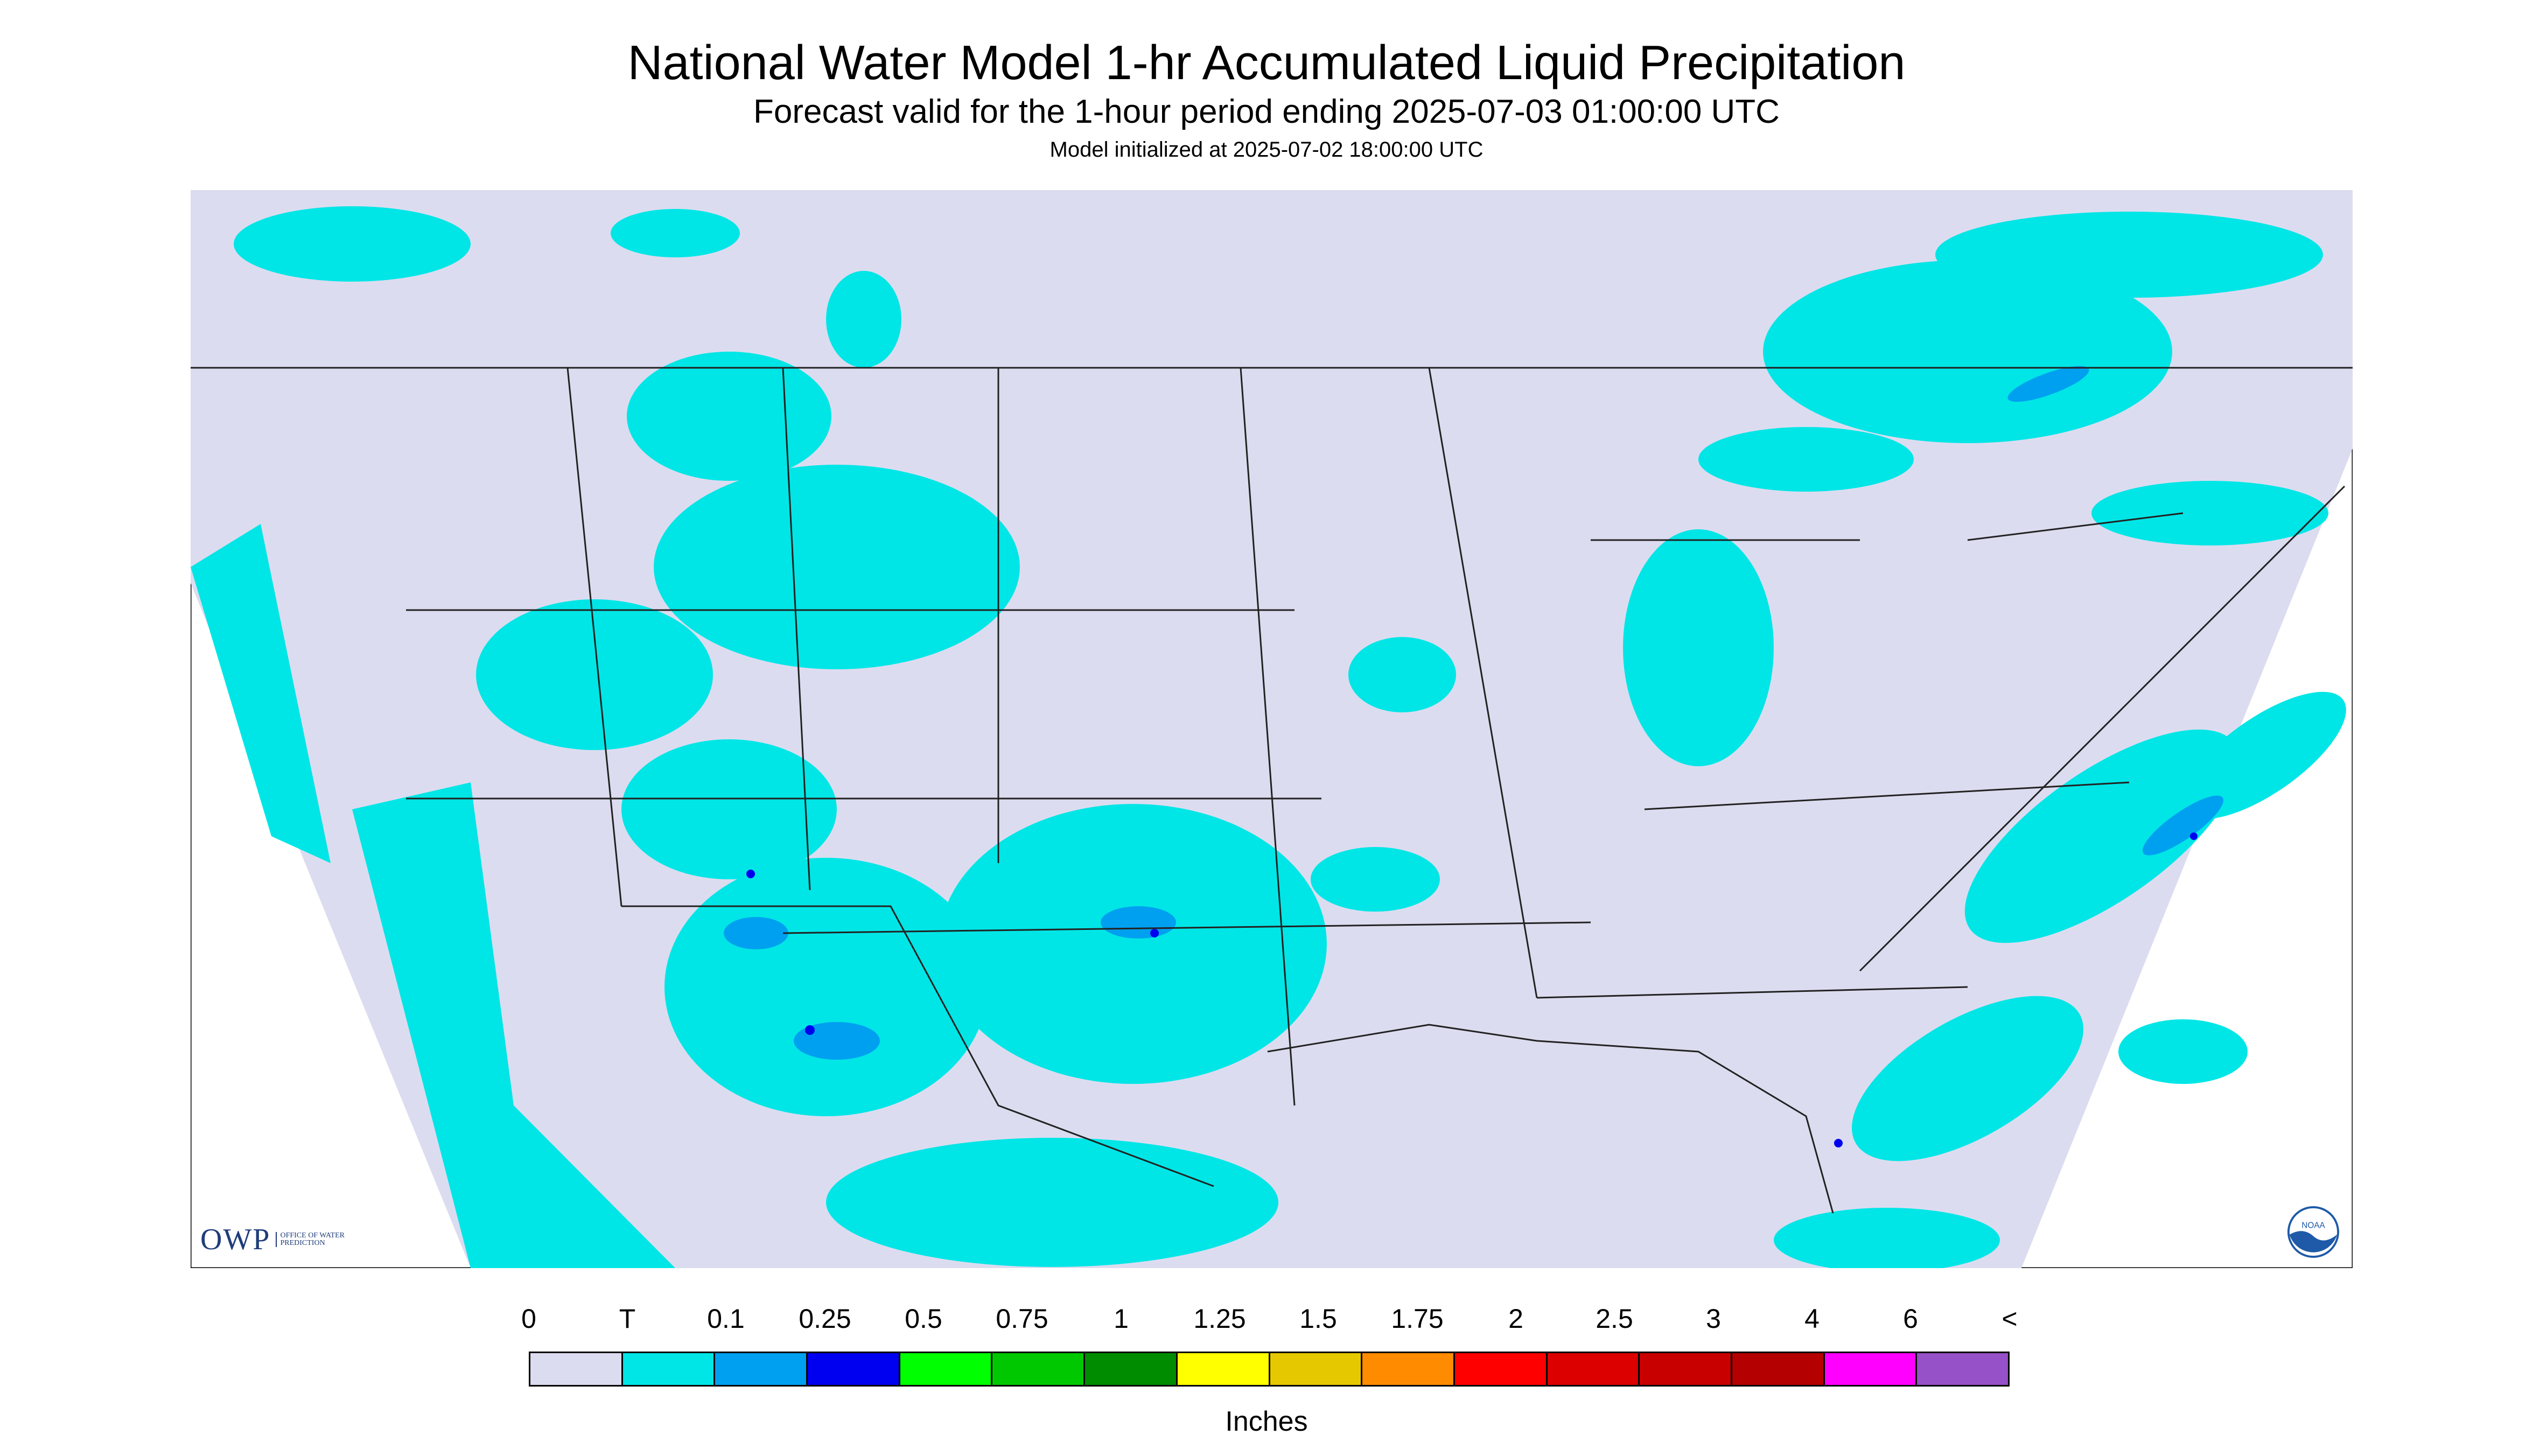  What do you see at coordinates (923, 1319) in the screenshot?
I see `legend-label: 0.5` at bounding box center [923, 1319].